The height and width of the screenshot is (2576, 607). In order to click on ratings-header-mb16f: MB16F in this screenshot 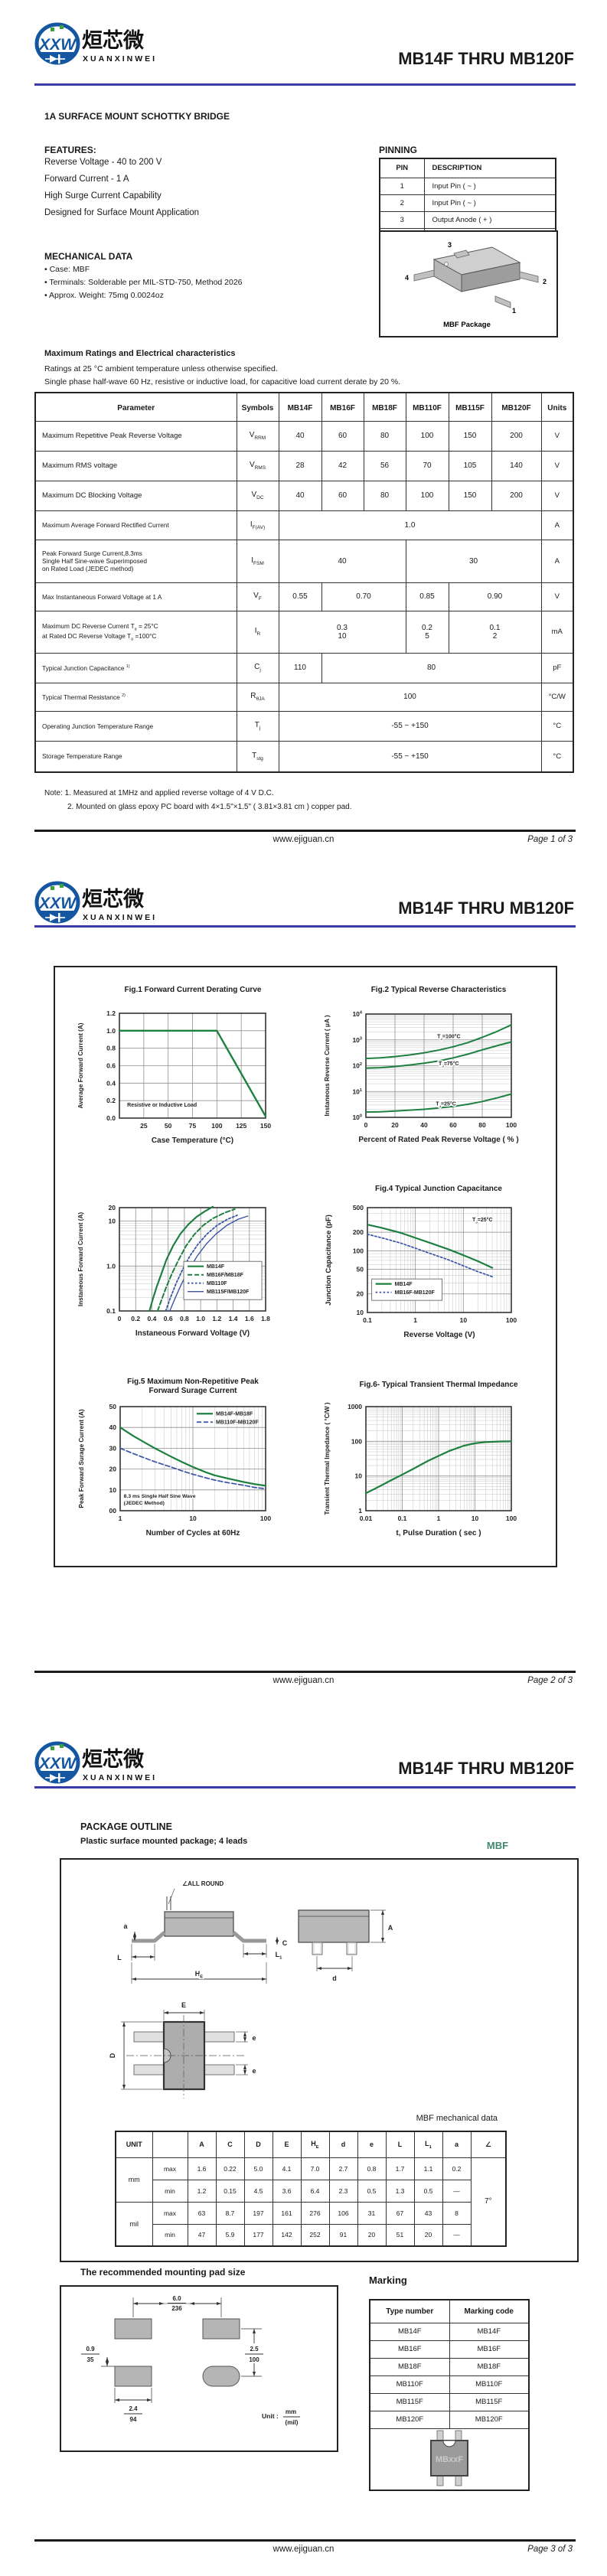, I will do `click(343, 407)`.